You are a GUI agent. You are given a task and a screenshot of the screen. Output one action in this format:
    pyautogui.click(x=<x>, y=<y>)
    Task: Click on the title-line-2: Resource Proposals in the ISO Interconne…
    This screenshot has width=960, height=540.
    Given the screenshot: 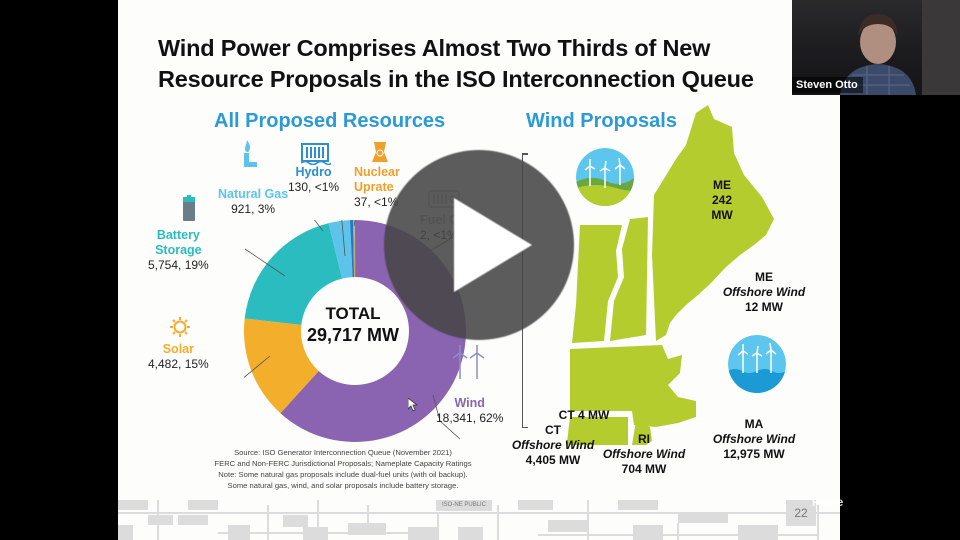 What is the action you would take?
    pyautogui.click(x=456, y=79)
    